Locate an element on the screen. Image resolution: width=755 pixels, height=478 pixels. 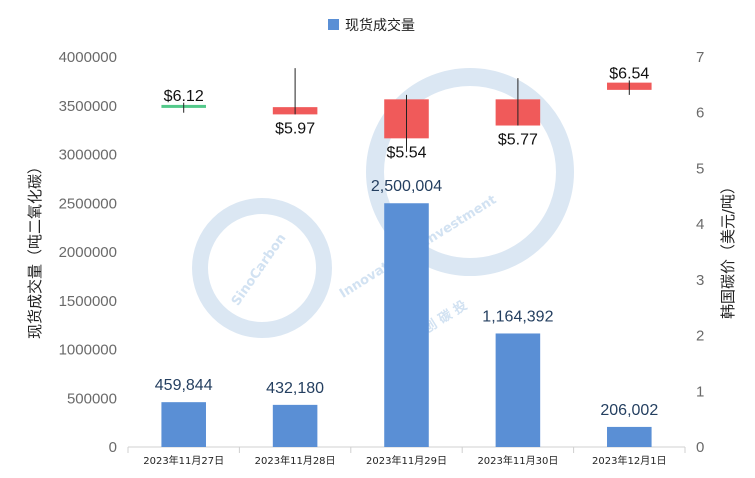
y-left-tick-label: 2000000 is located at coordinates (88, 252).